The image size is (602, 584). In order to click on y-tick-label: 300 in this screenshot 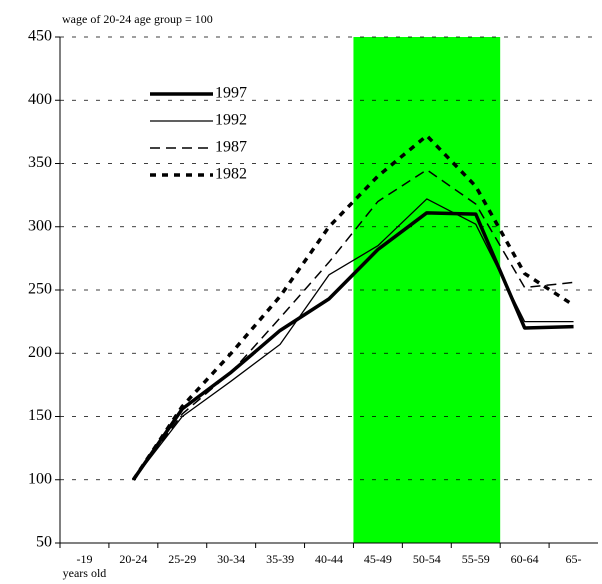, I will do `click(40, 225)`.